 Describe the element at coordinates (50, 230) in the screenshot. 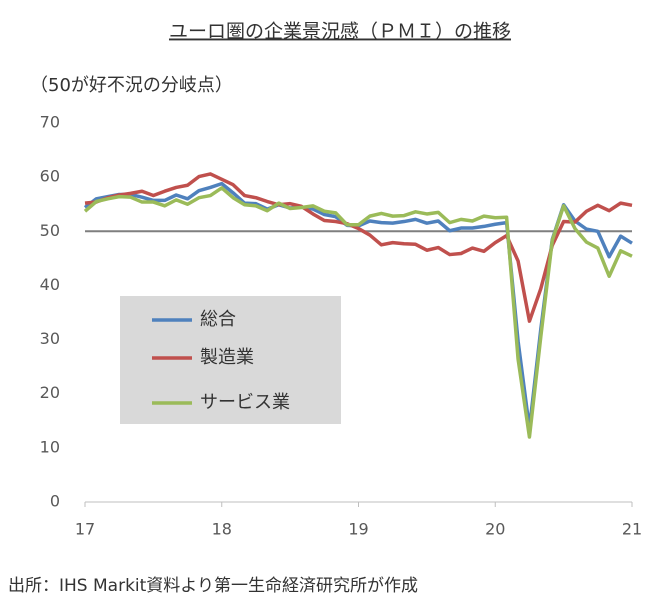

I see `y-tick-label: 50` at that location.